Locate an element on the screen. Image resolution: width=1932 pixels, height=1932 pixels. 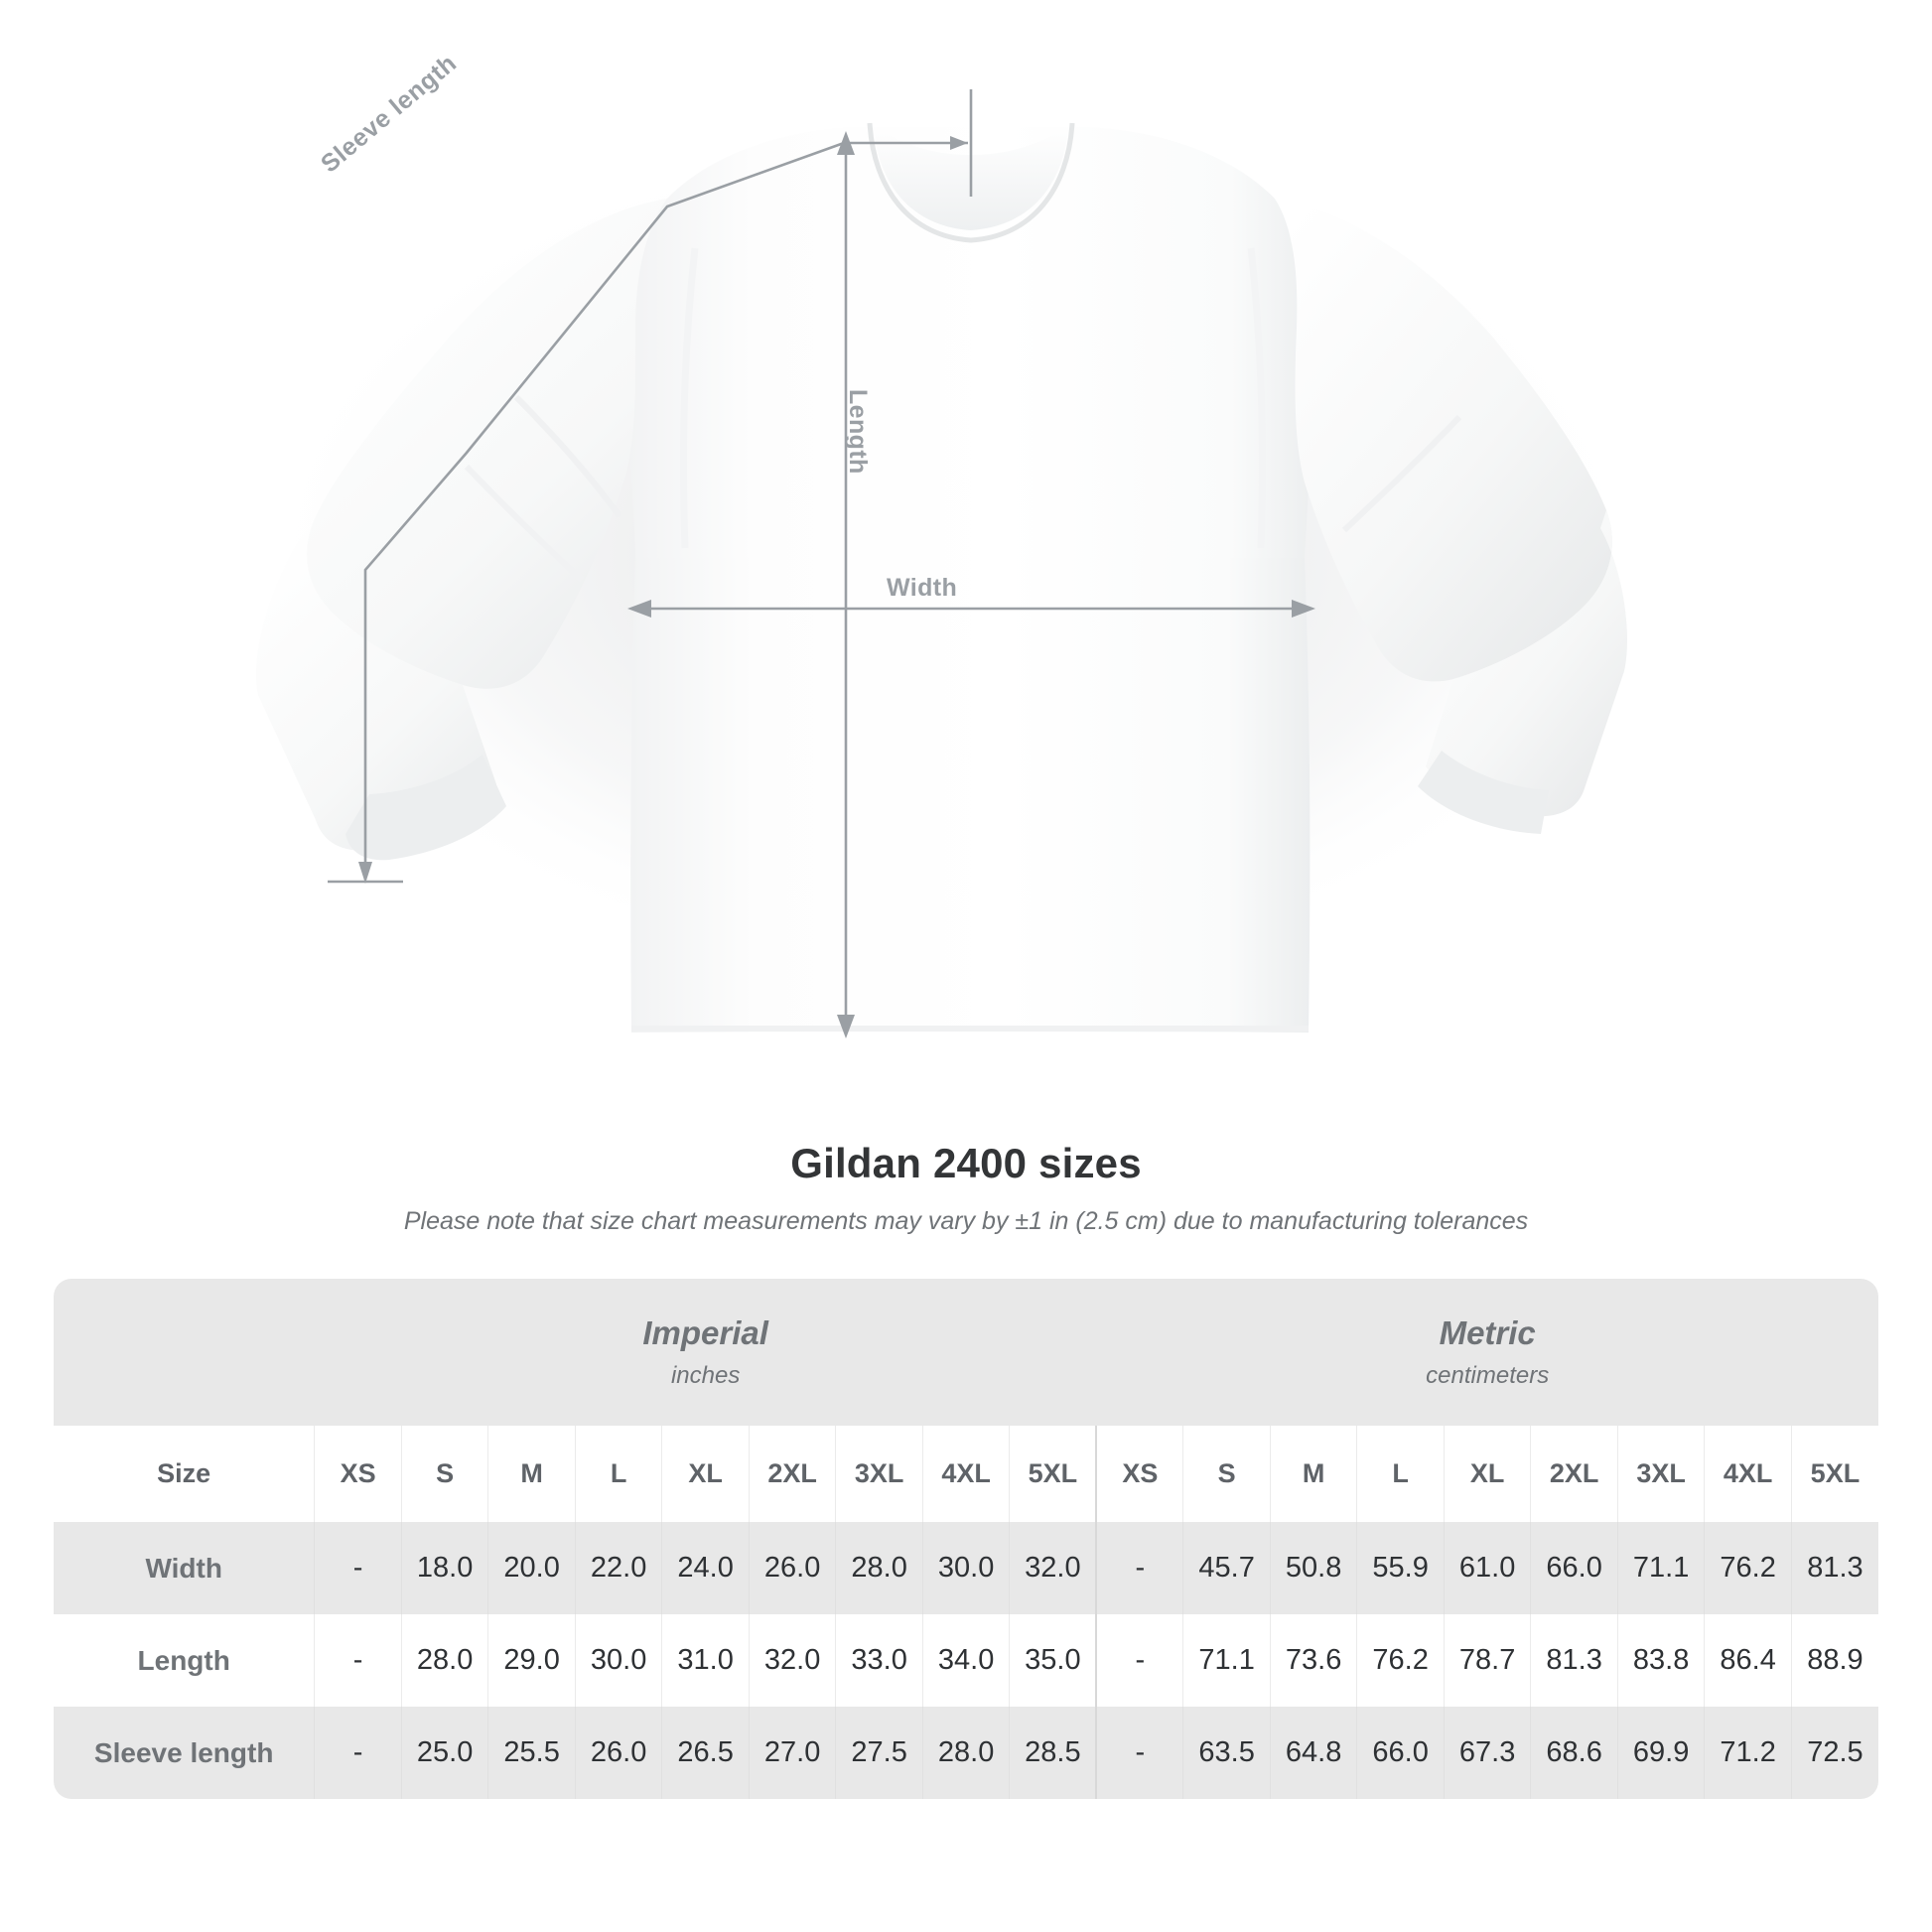
cell-length-metric-l: 76.2 is located at coordinates (1401, 1661).